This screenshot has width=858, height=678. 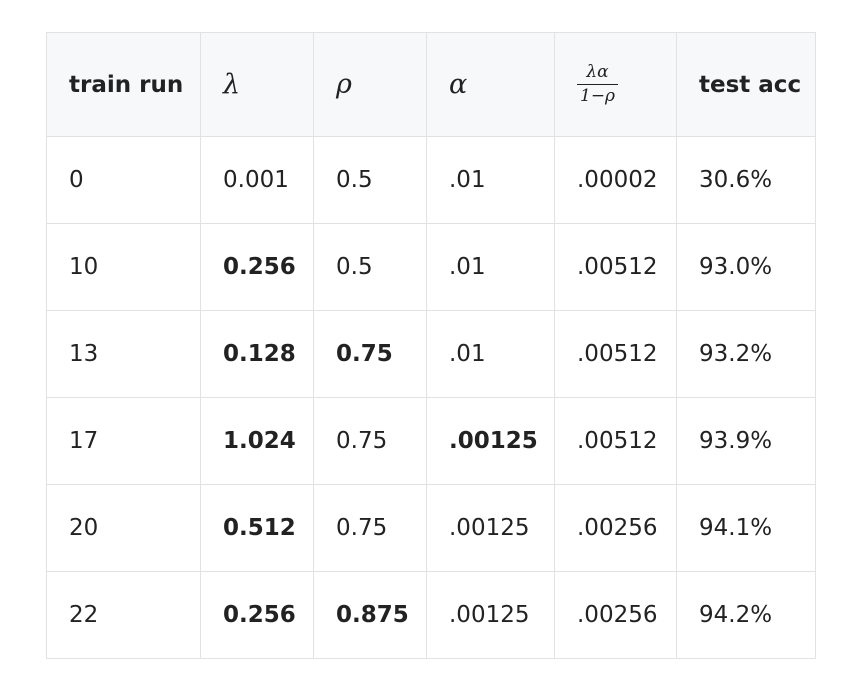 What do you see at coordinates (257, 528) in the screenshot?
I see `cell-lambda: 0.512` at bounding box center [257, 528].